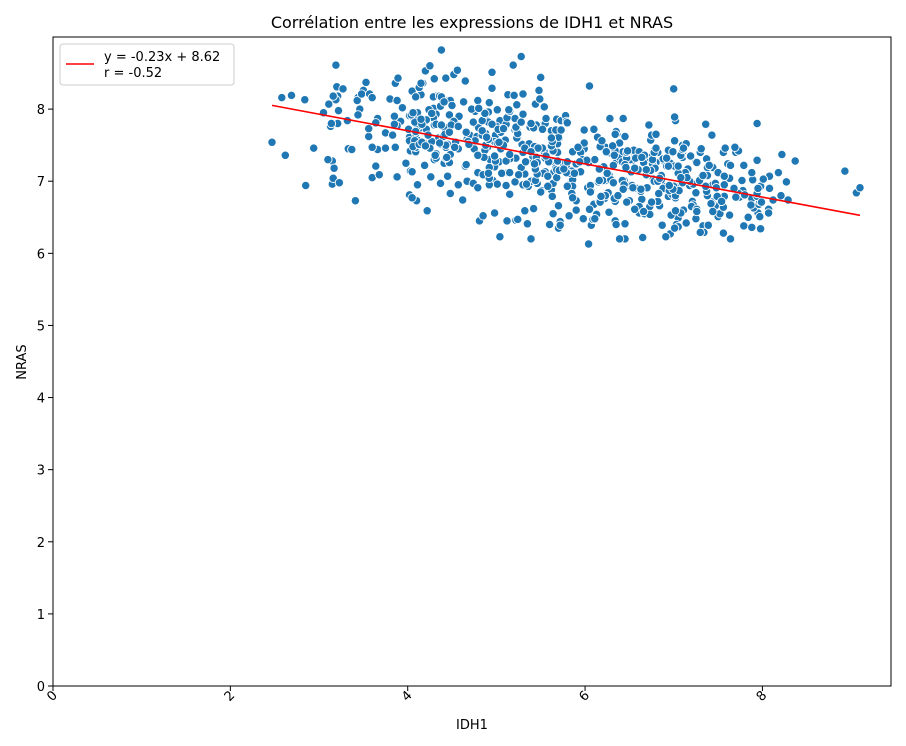 This screenshot has width=906, height=746. I want to click on legend-entry-equation: y = -0.23x + 8.62, so click(162, 57).